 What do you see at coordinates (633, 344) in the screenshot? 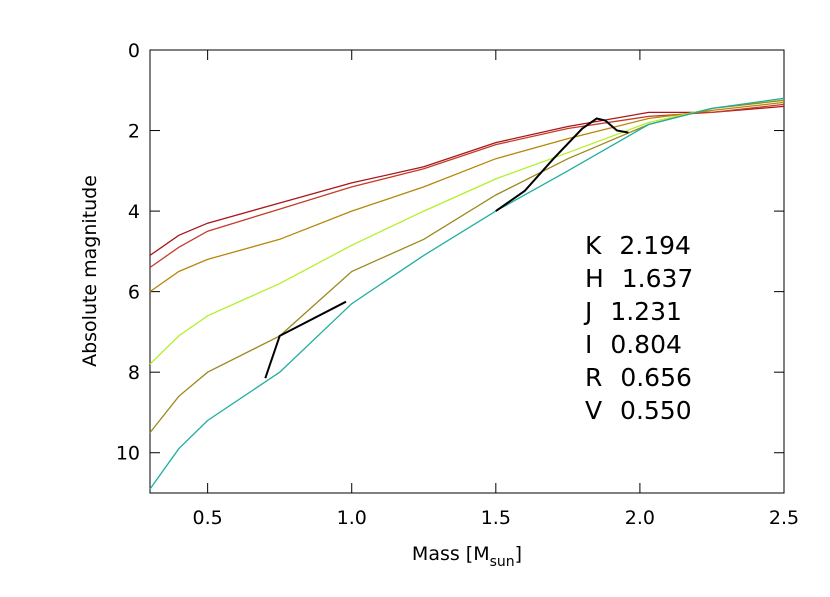
I see `legend-entry: I 0.804` at bounding box center [633, 344].